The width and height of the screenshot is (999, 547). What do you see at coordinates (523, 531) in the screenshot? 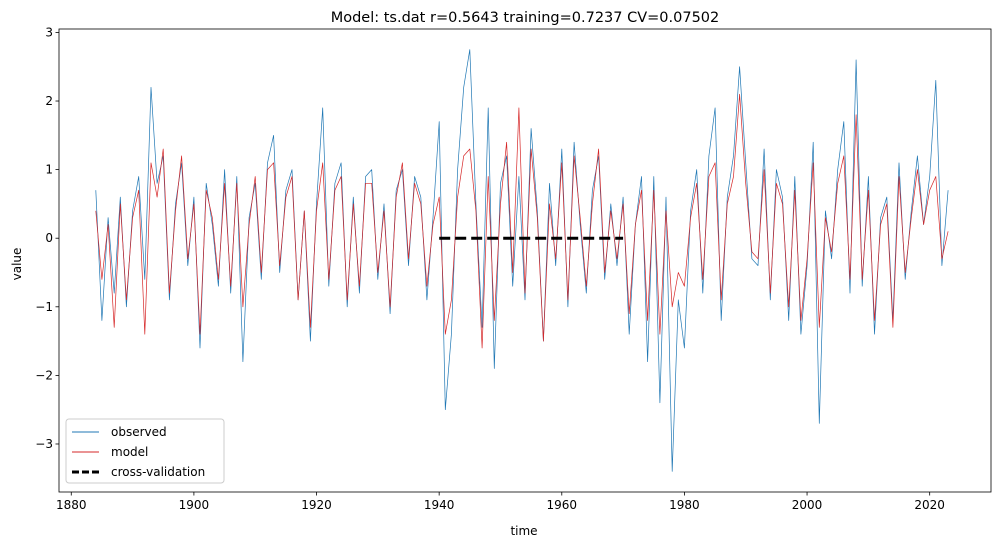
I see `x-axis-label: time` at bounding box center [523, 531].